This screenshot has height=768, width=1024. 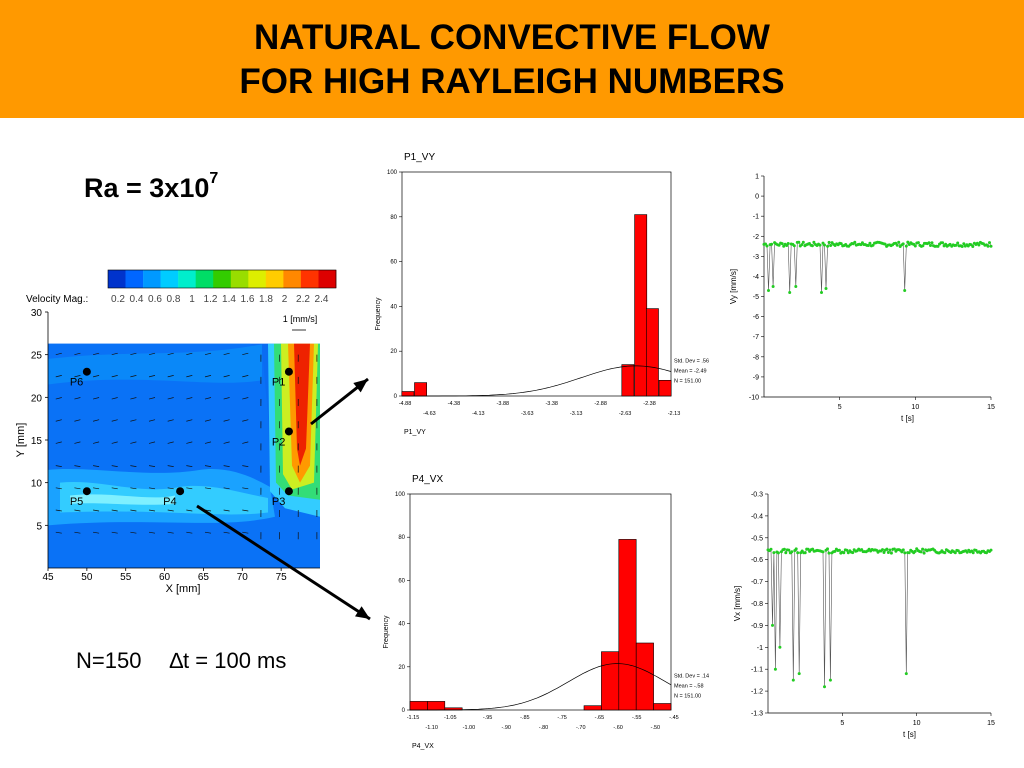 What do you see at coordinates (757, 197) in the screenshot?
I see `ts-vy-y-tick-label: 0` at bounding box center [757, 197].